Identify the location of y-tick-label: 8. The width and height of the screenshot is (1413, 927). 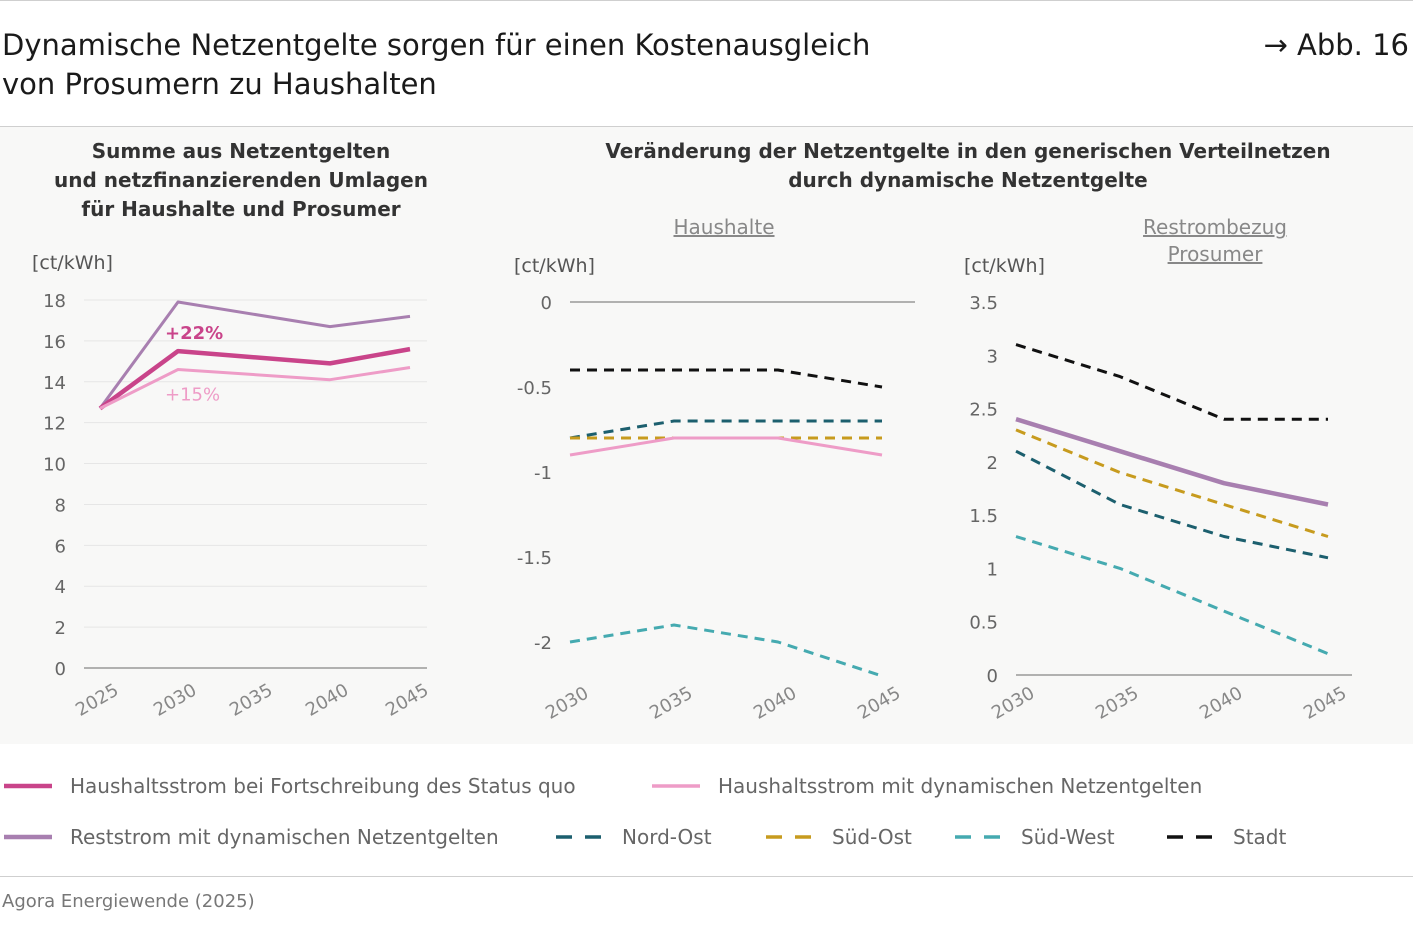
(60, 505).